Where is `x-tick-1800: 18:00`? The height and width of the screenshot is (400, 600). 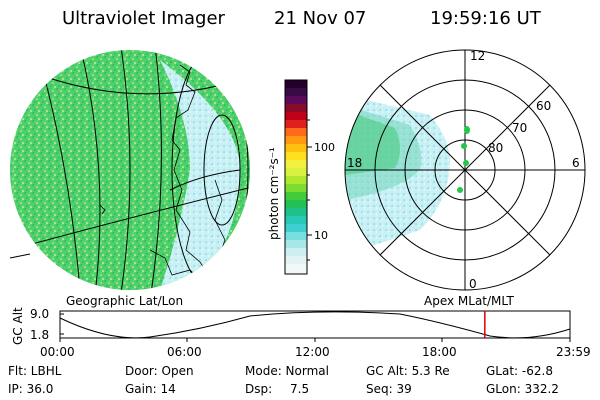 x-tick-1800: 18:00 is located at coordinates (439, 352).